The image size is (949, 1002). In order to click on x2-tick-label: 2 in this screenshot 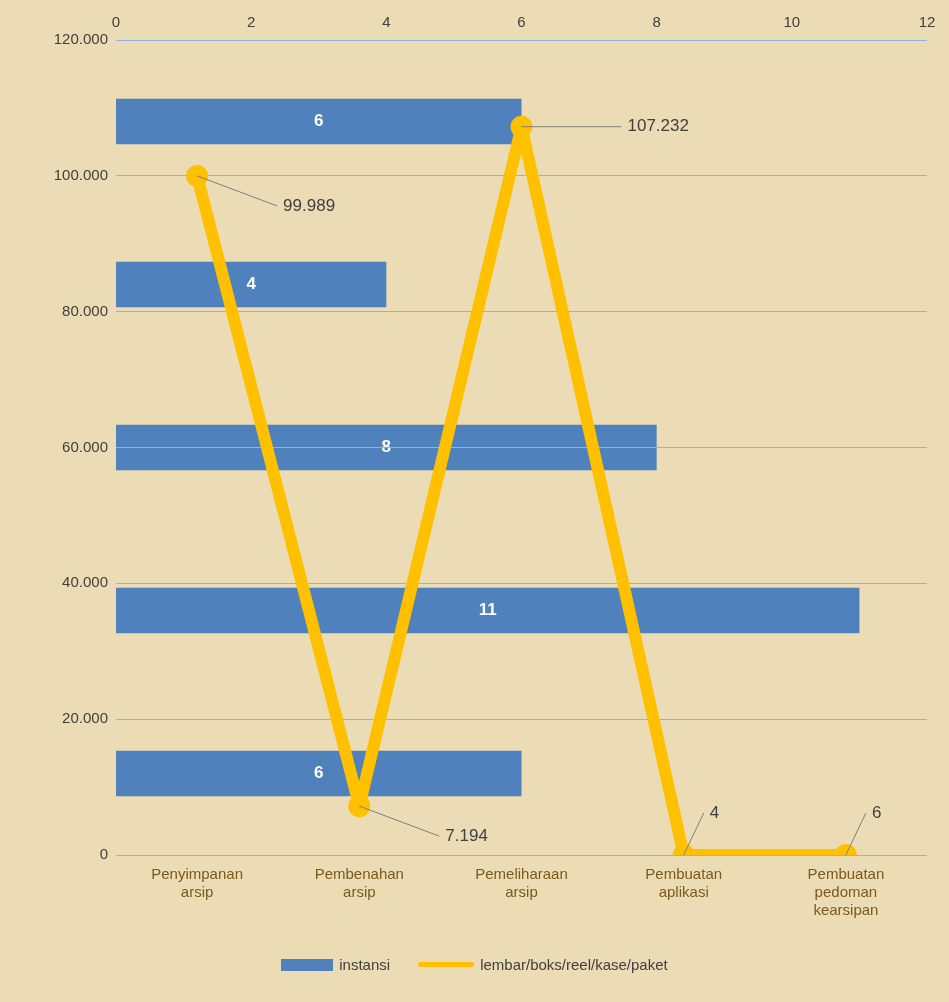, I will do `click(251, 22)`.